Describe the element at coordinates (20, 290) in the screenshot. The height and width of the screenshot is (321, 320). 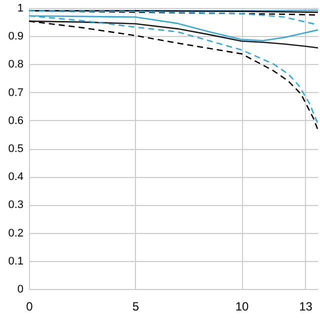
I see `y-tick-label: 0` at that location.